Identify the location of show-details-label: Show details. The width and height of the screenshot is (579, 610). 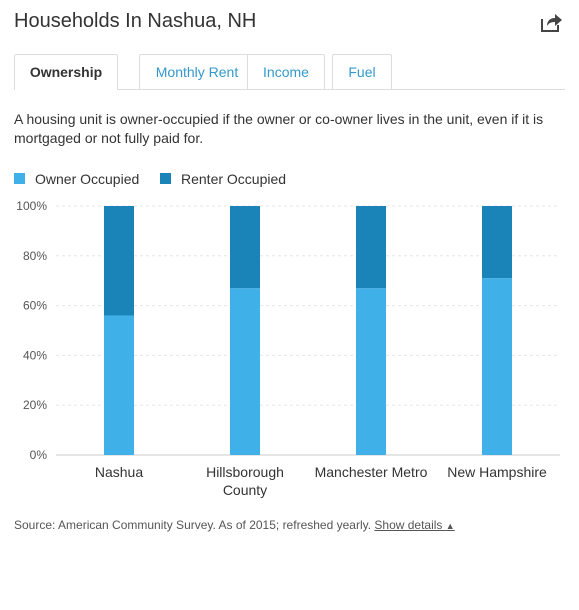
(408, 525).